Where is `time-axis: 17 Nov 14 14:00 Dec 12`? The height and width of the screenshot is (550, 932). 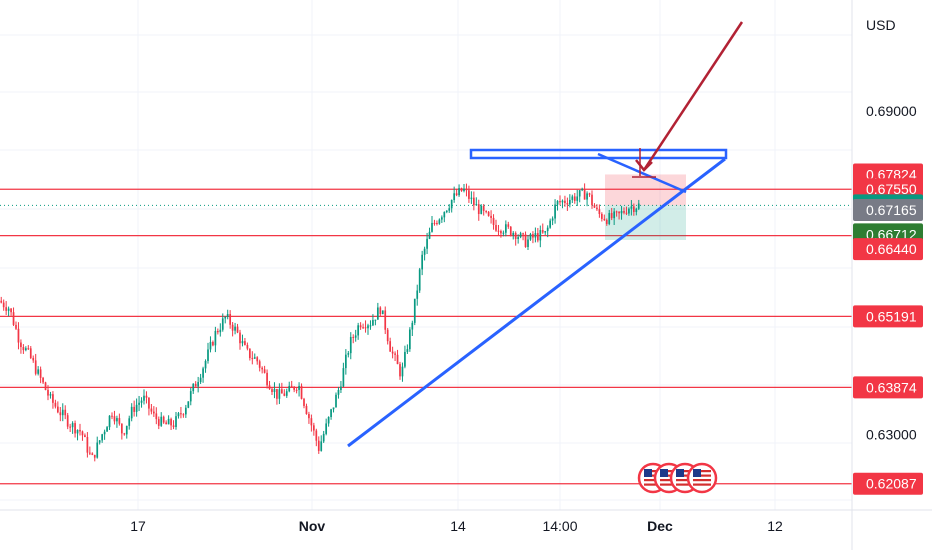
time-axis: 17 Nov 14 14:00 Dec 12 is located at coordinates (466, 521).